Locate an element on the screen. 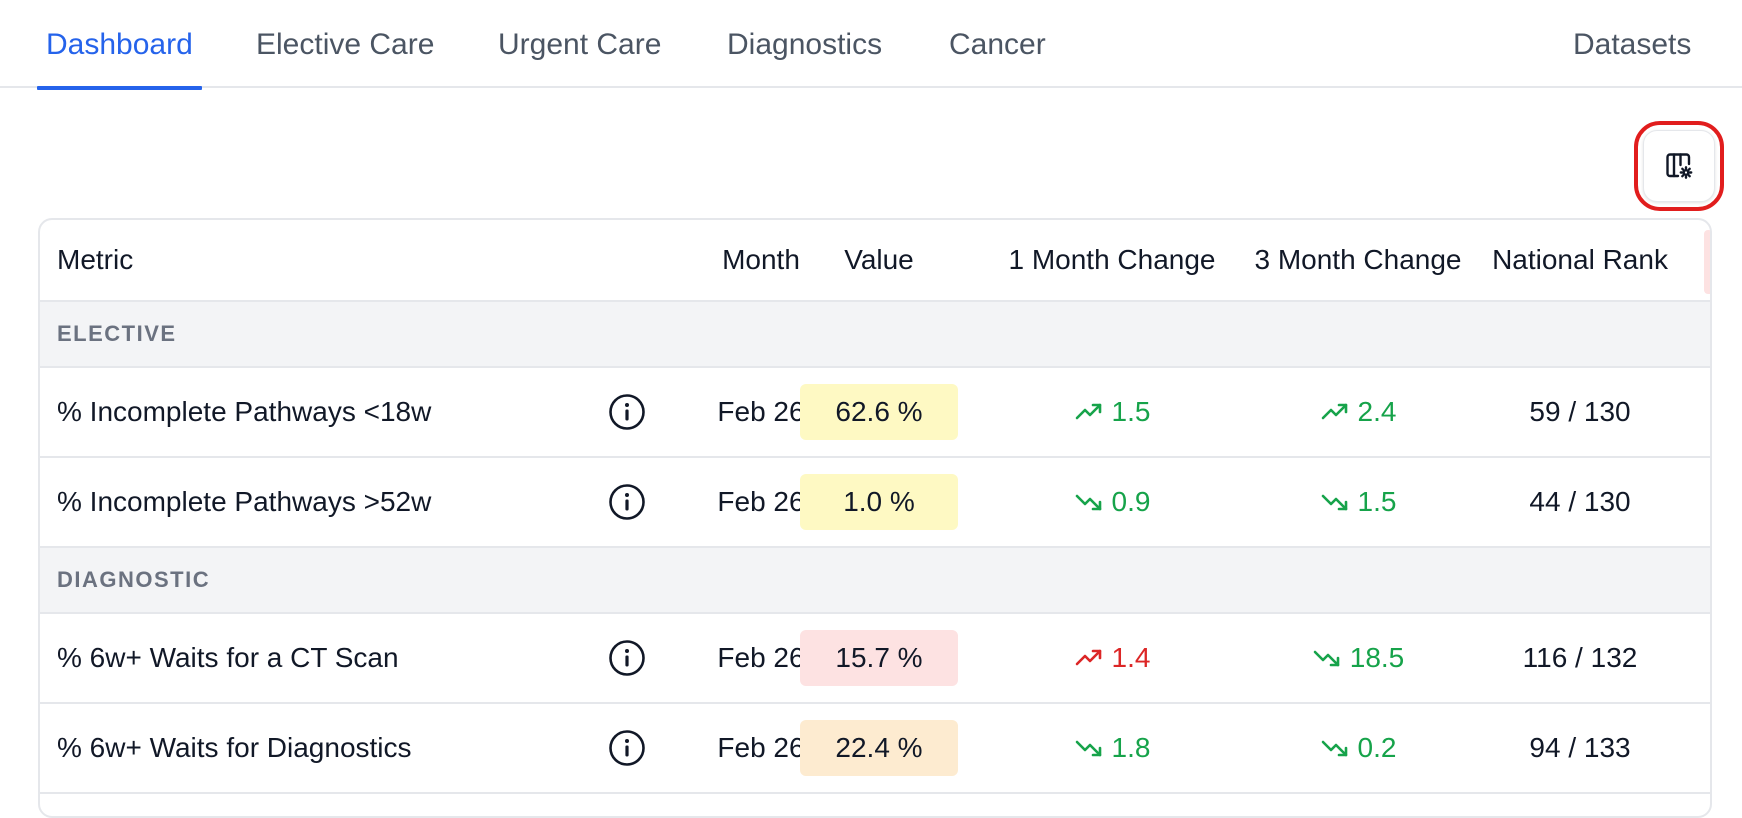 The width and height of the screenshot is (1742, 818). change-value: 2.4 is located at coordinates (1377, 411).